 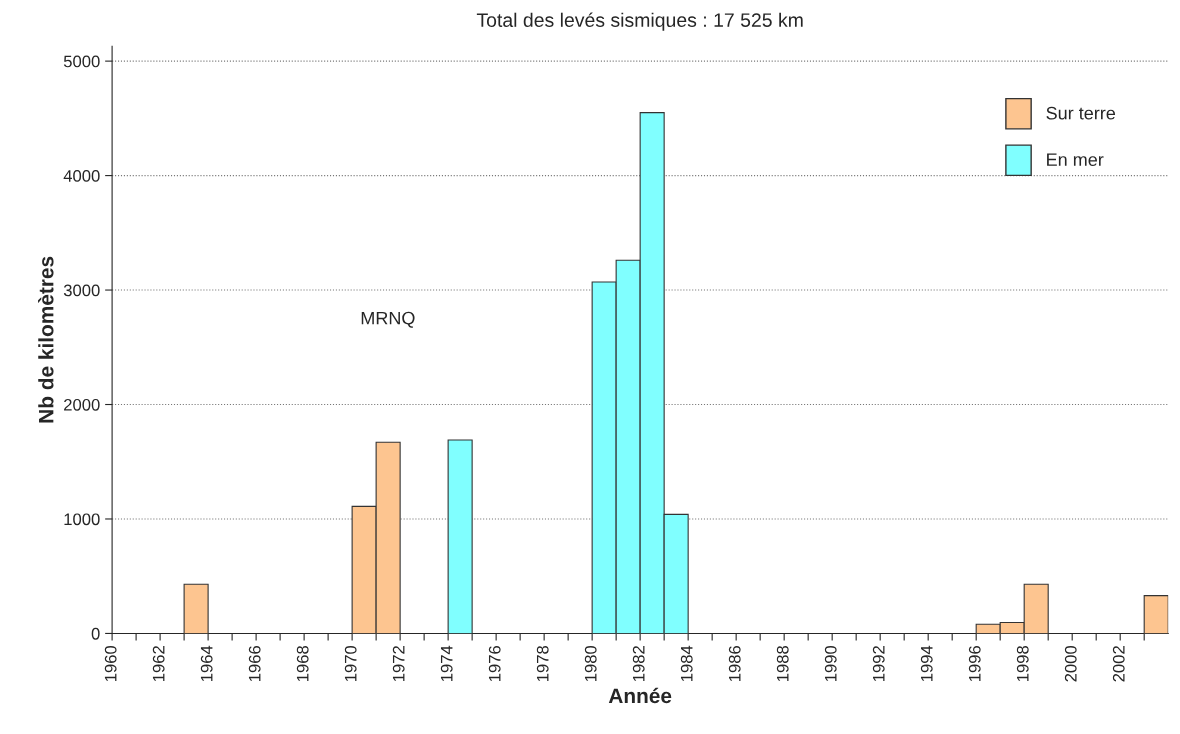 I want to click on legend-label: Sur terre, so click(x=1081, y=113).